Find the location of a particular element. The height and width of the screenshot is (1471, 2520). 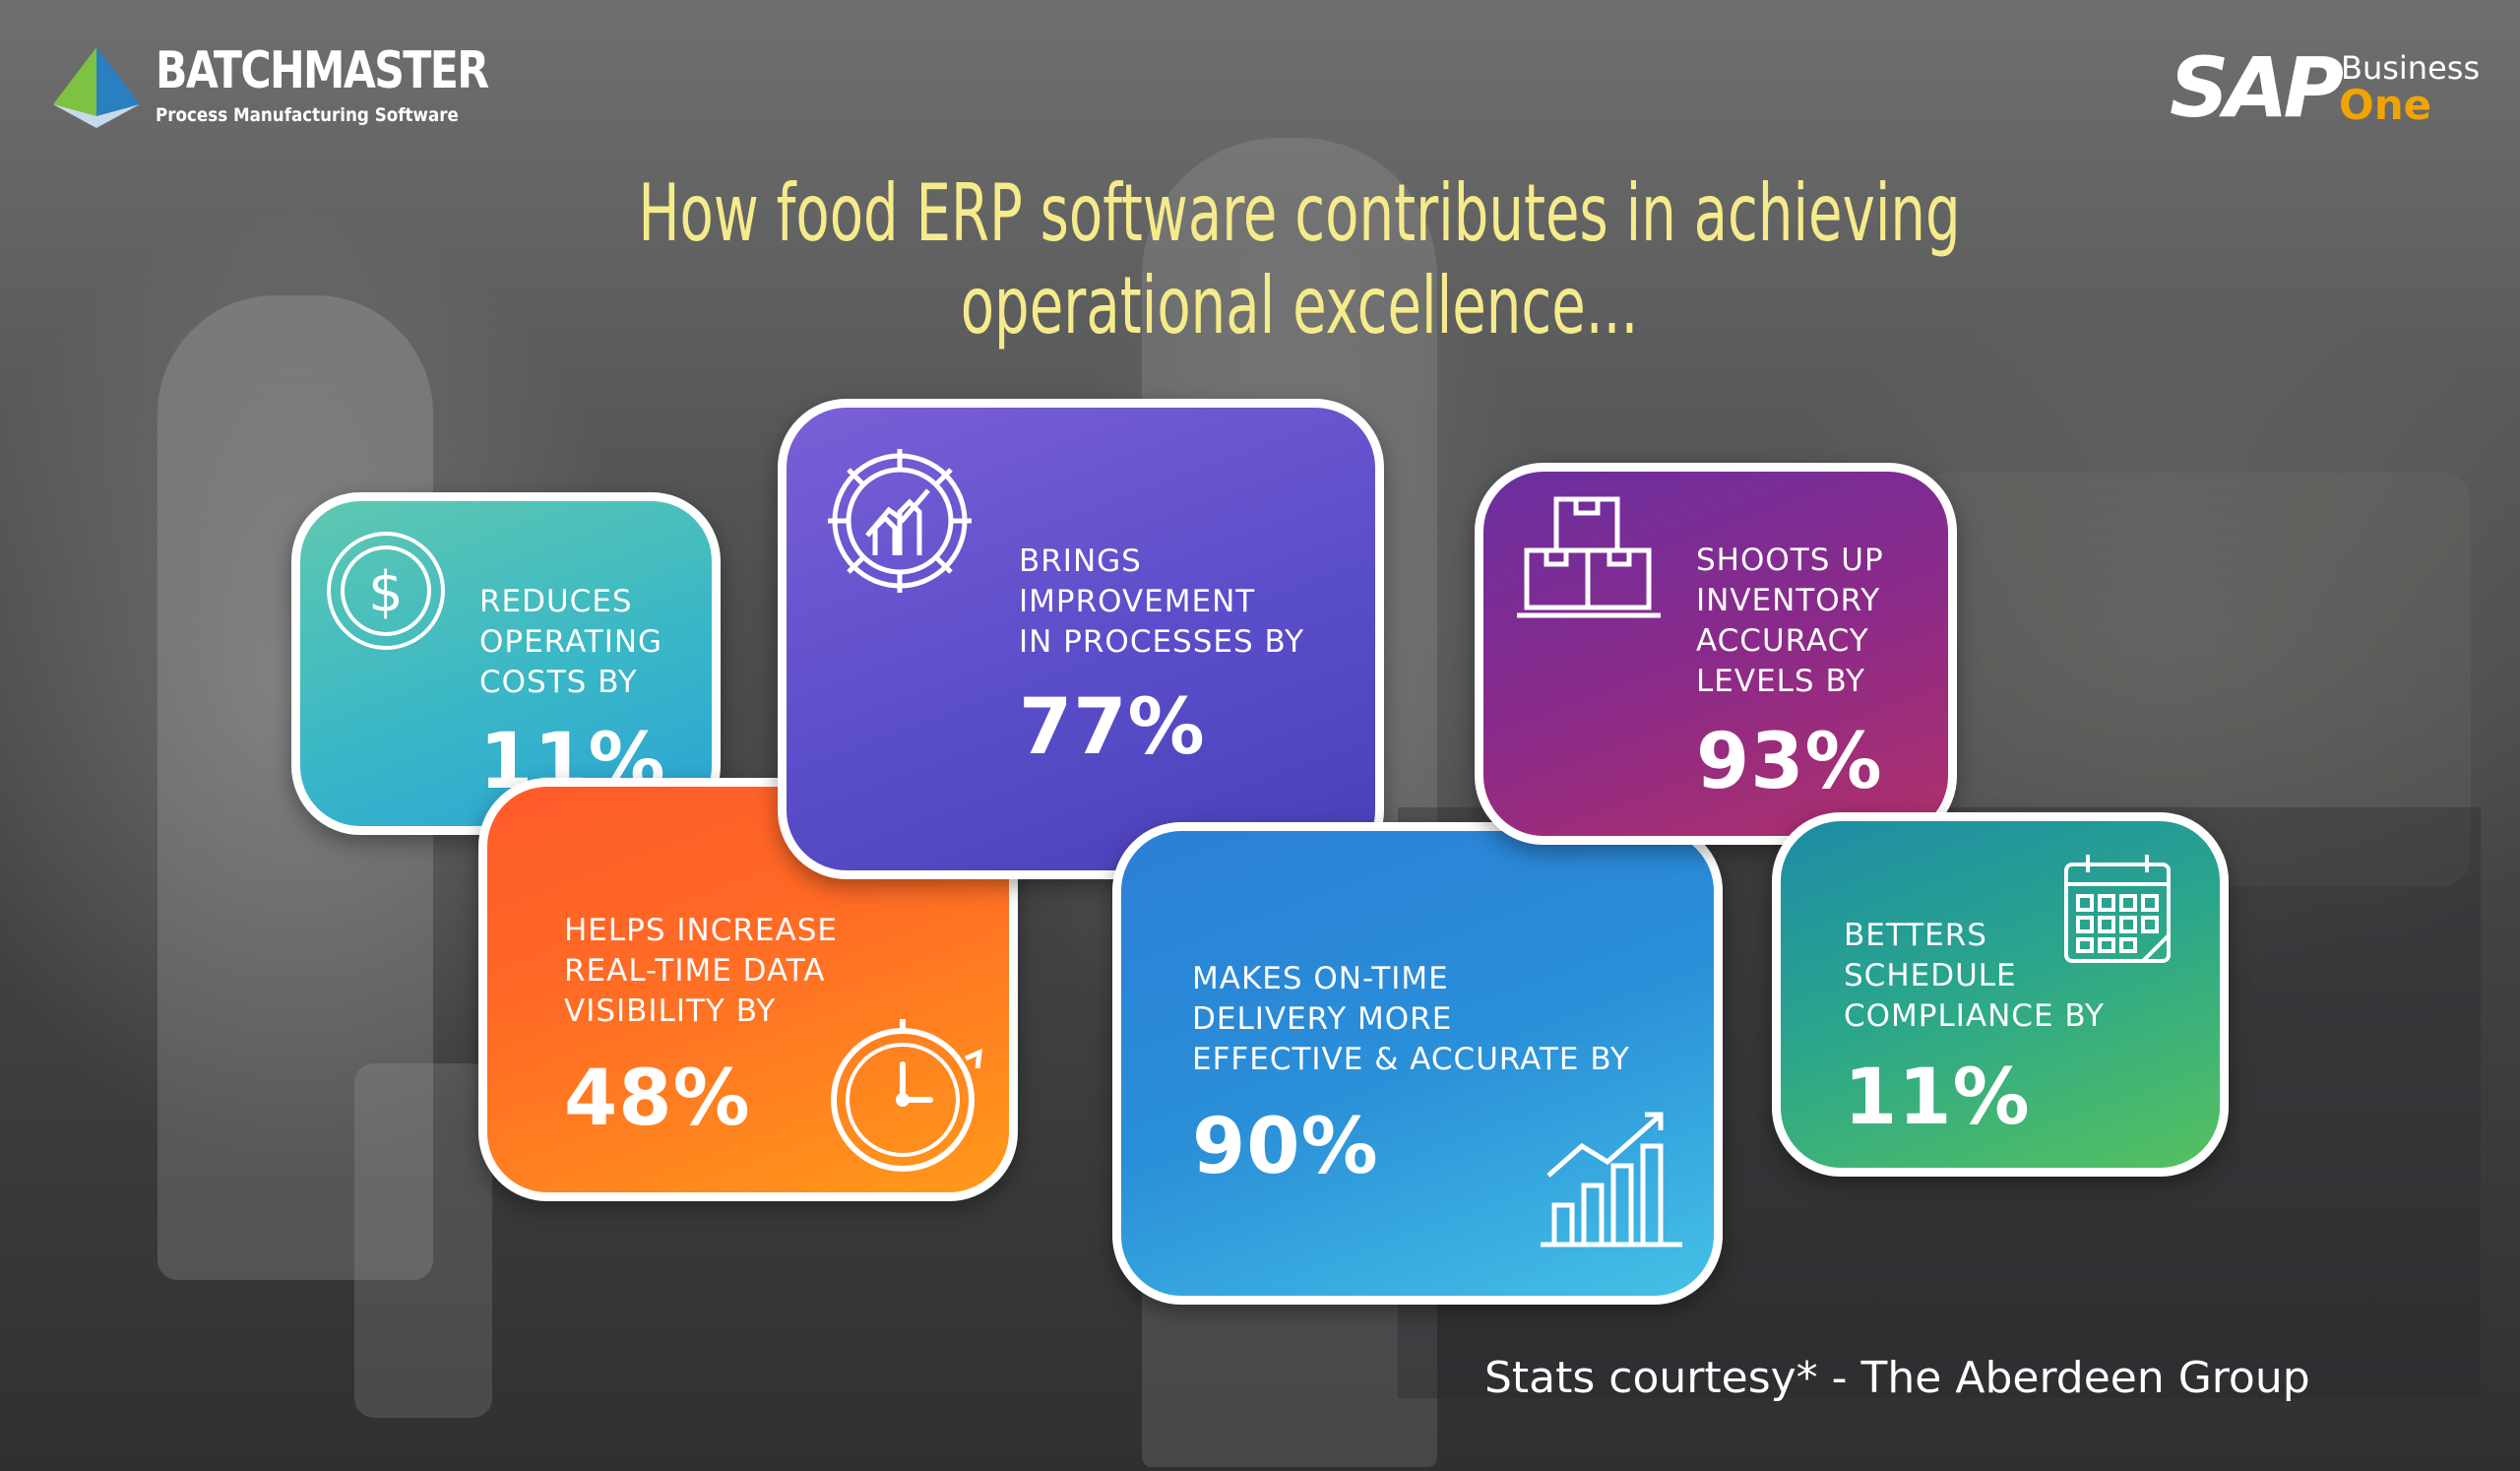

stat-value: 11% is located at coordinates (1937, 1098).